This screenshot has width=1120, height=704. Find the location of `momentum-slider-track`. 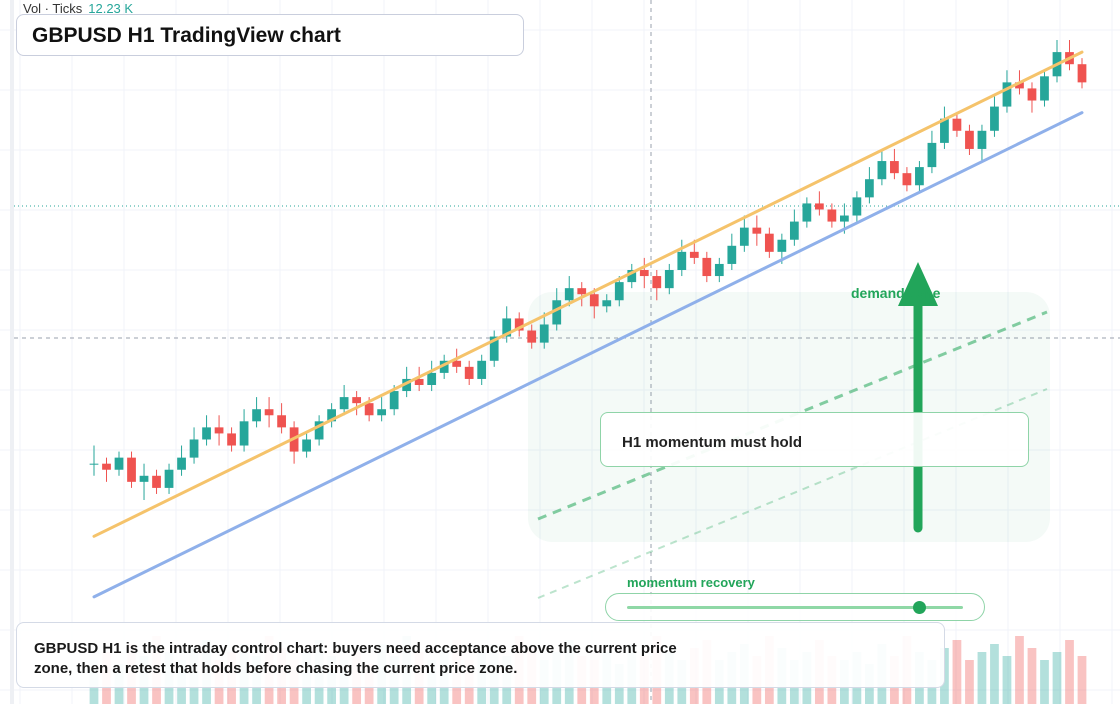

momentum-slider-track is located at coordinates (795, 607).